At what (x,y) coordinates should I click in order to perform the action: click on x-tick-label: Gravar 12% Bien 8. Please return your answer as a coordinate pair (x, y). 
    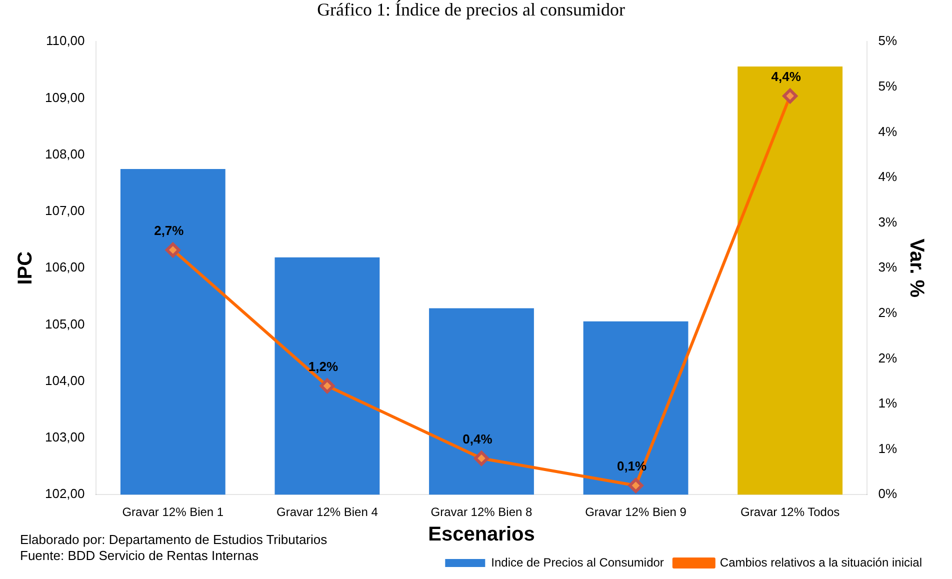
    Looking at the image, I should click on (481, 512).